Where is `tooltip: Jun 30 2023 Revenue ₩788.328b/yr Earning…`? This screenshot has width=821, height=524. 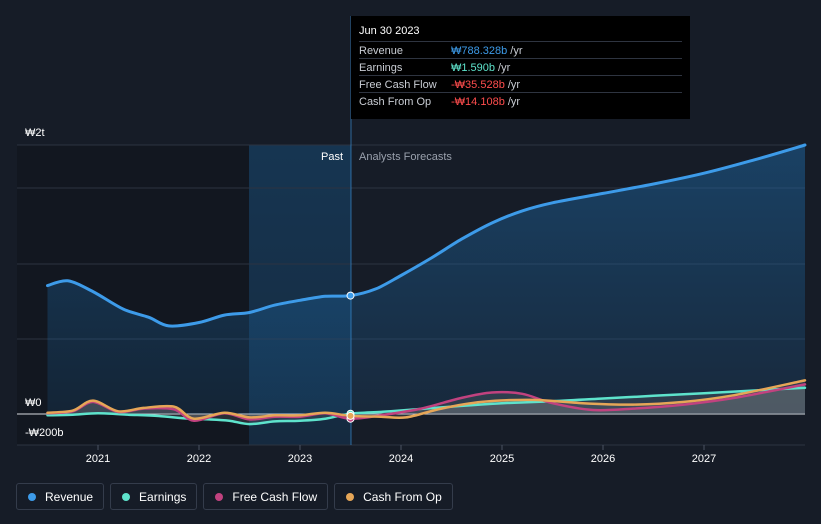
tooltip: Jun 30 2023 Revenue ₩788.328b/yr Earning… is located at coordinates (520, 67).